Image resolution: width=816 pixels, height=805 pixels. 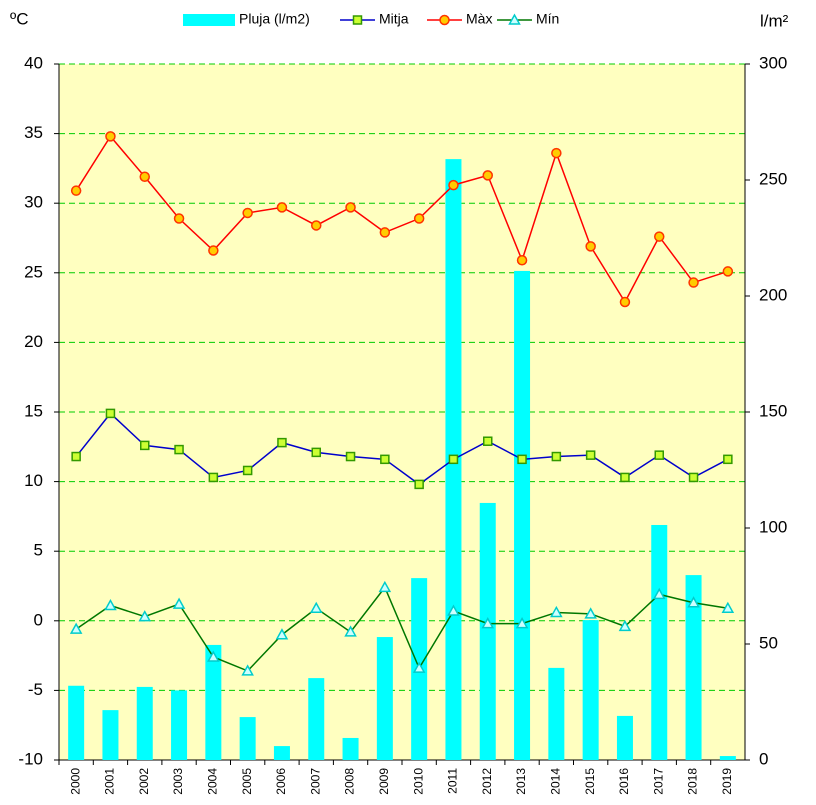 What do you see at coordinates (773, 294) in the screenshot?
I see `y2-tick-label: 200` at bounding box center [773, 294].